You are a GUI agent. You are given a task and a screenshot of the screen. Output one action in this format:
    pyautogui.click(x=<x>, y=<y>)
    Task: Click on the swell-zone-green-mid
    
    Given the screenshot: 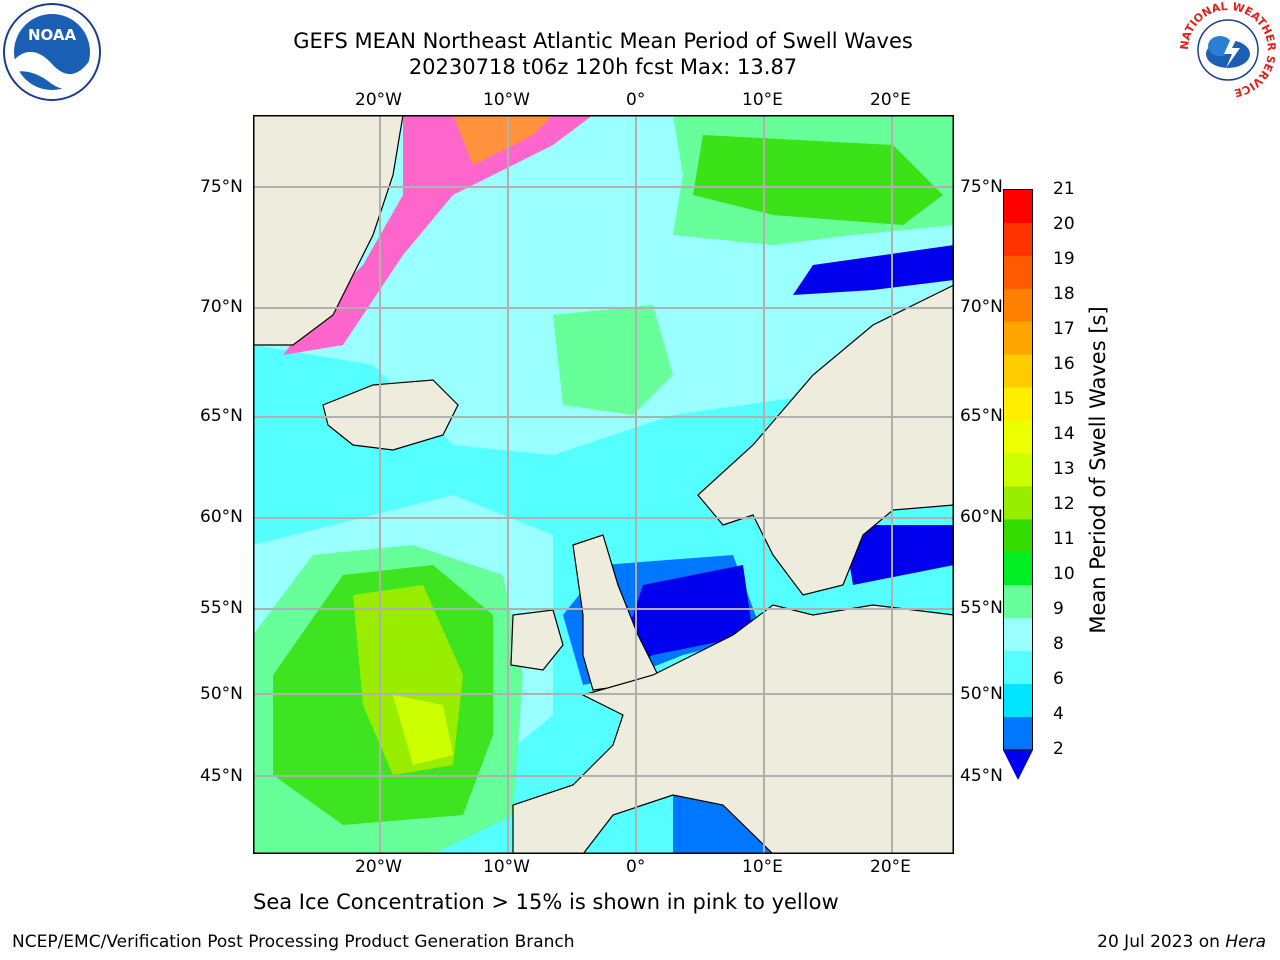 What is the action you would take?
    pyautogui.click(x=613, y=360)
    